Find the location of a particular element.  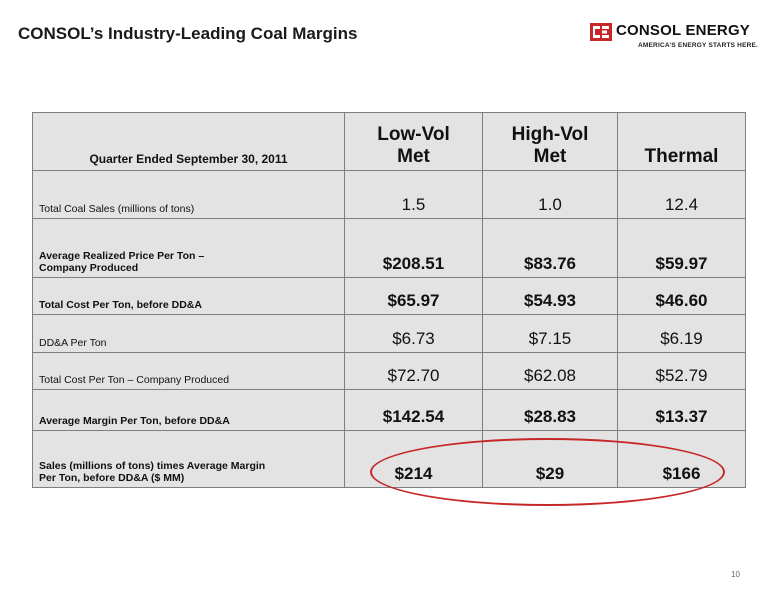

cell-thermal: $46.60 is located at coordinates (681, 296).